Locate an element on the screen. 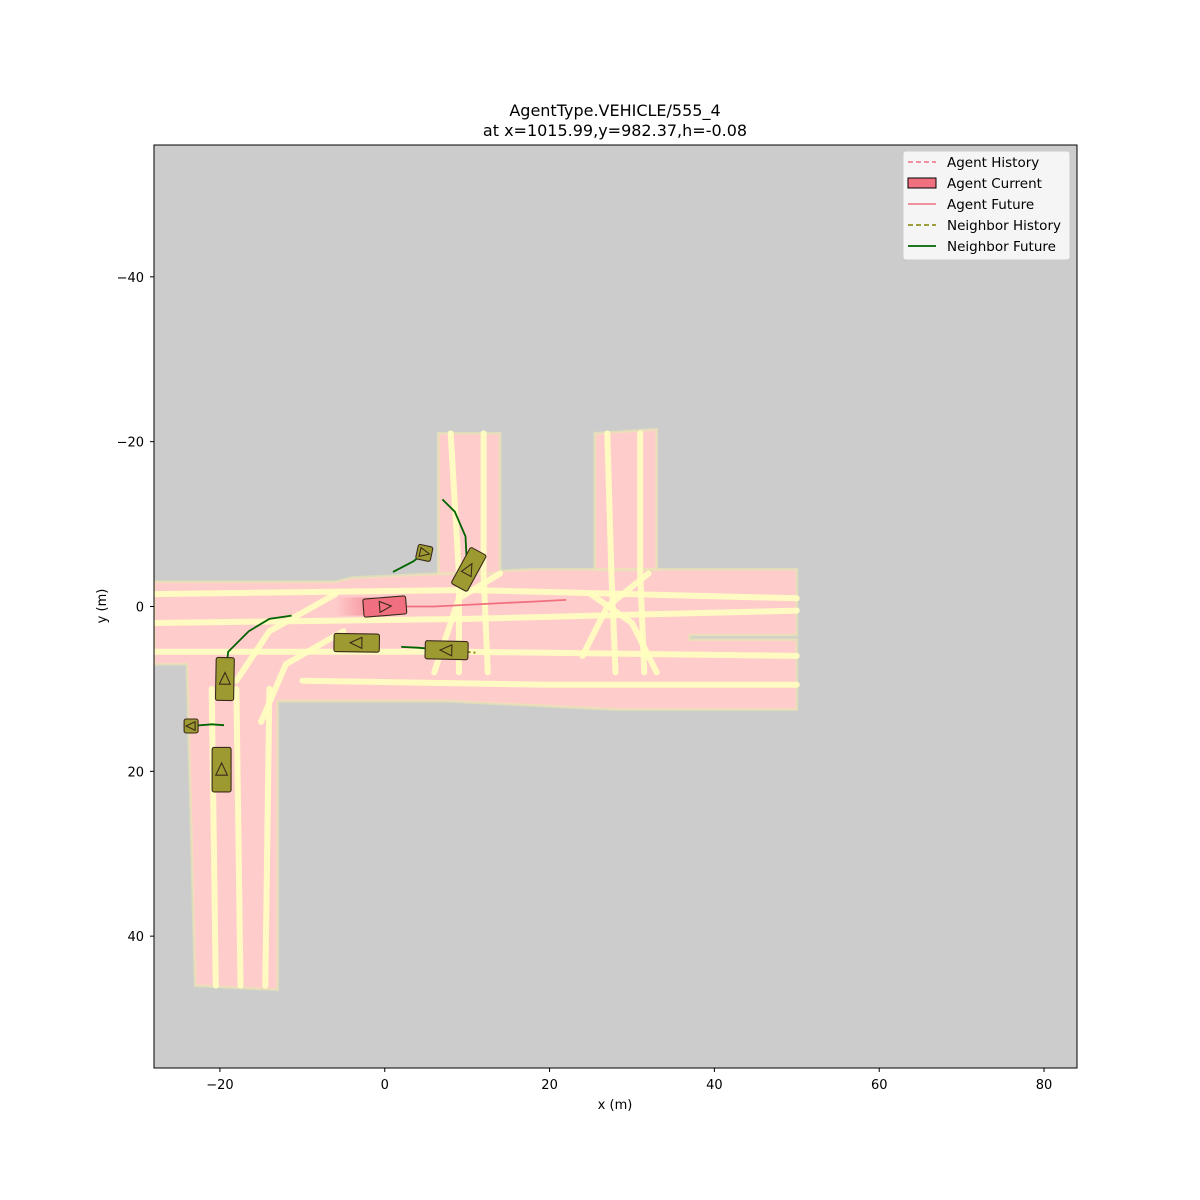  neighbor-box-5-heading-marker is located at coordinates (190, 726).